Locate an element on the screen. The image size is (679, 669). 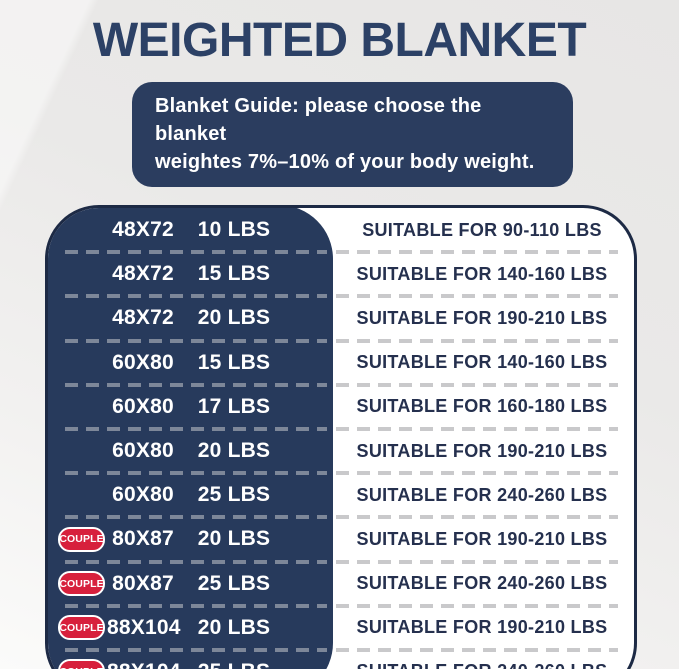
row-left-cell: COUPLE 60X80 17 LBS is located at coordinates (189, 406).